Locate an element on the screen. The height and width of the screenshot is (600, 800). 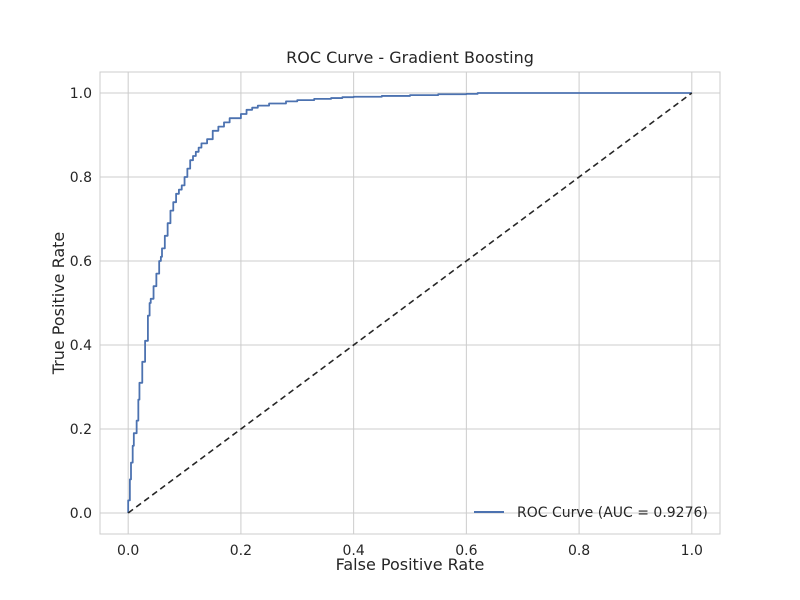
x-tick-label: 0.6 is located at coordinates (466, 551).